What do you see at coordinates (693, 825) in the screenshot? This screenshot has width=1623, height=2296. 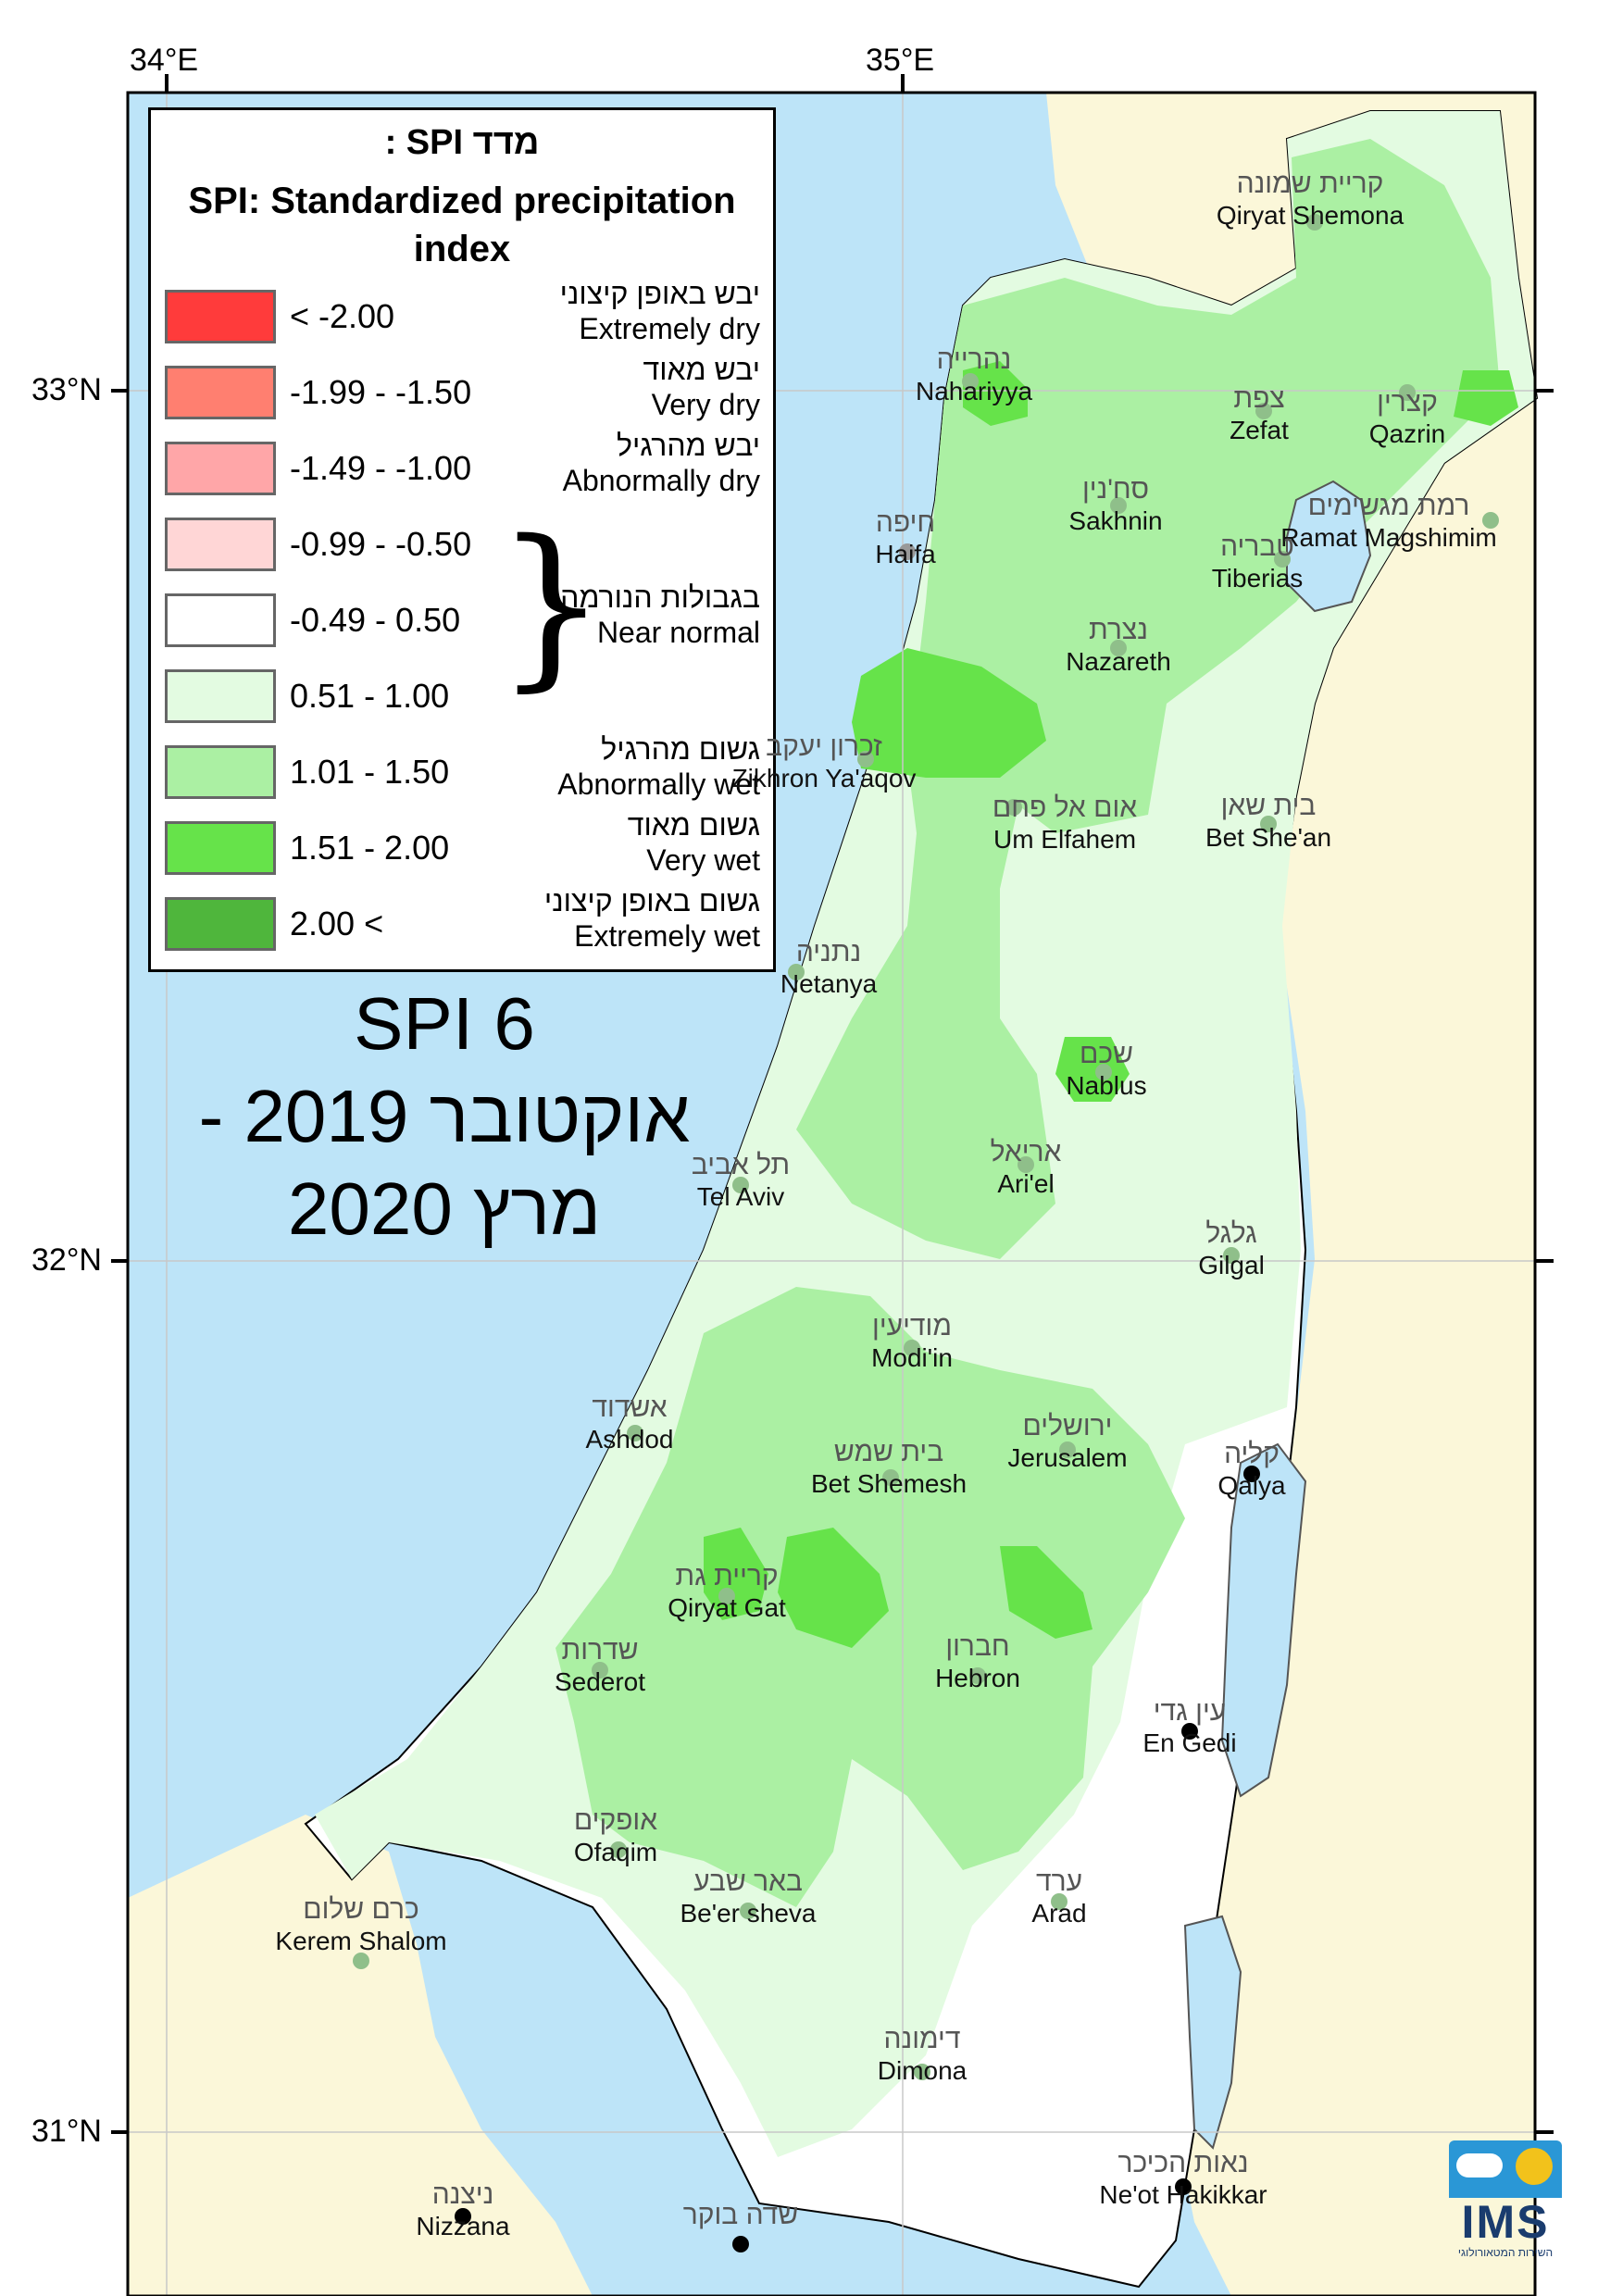 I see `legend-label-he: גשום מאוד` at bounding box center [693, 825].